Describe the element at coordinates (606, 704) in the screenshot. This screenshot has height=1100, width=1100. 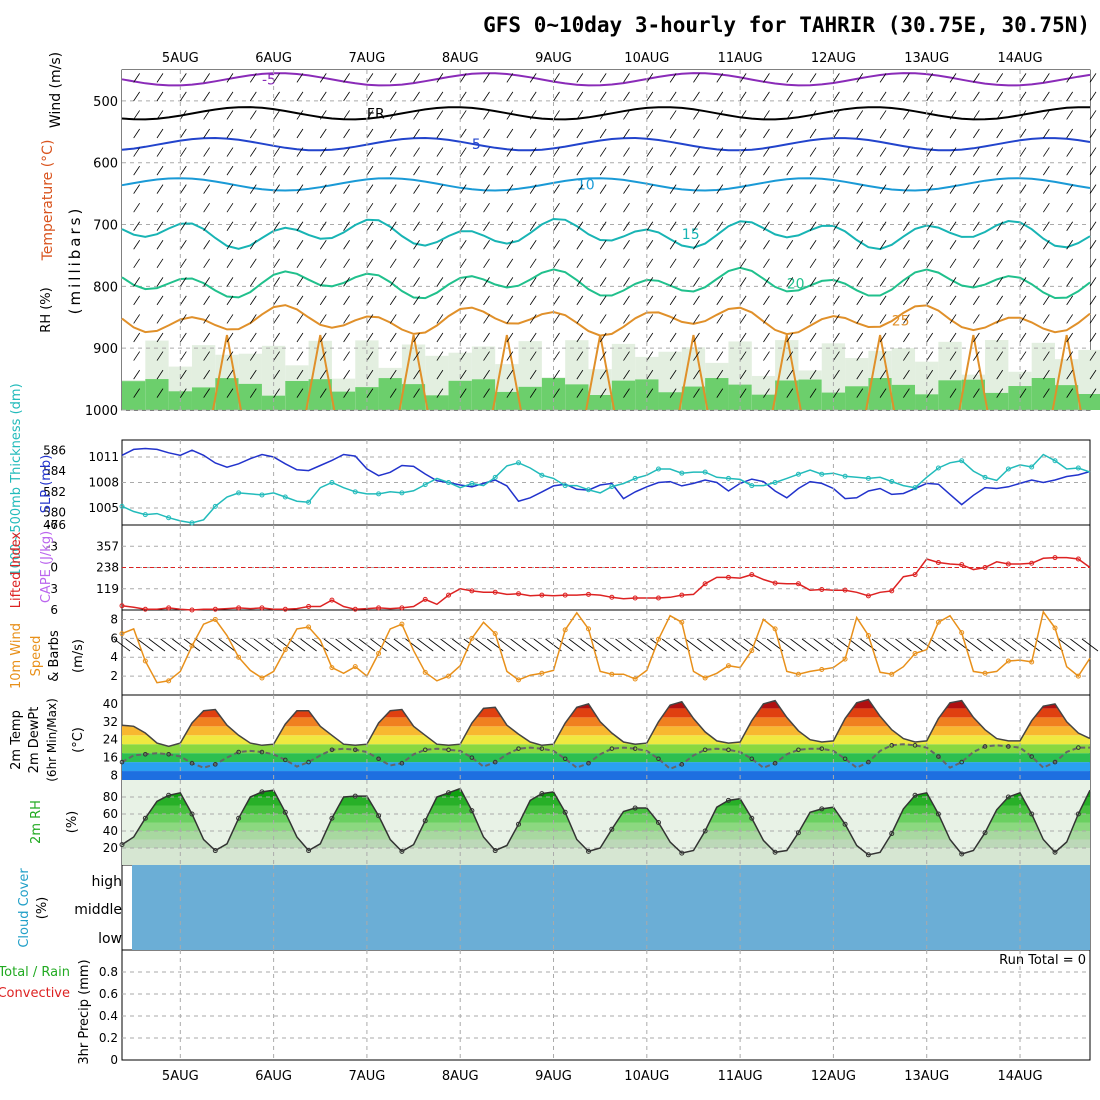
I see `temp-band` at that location.